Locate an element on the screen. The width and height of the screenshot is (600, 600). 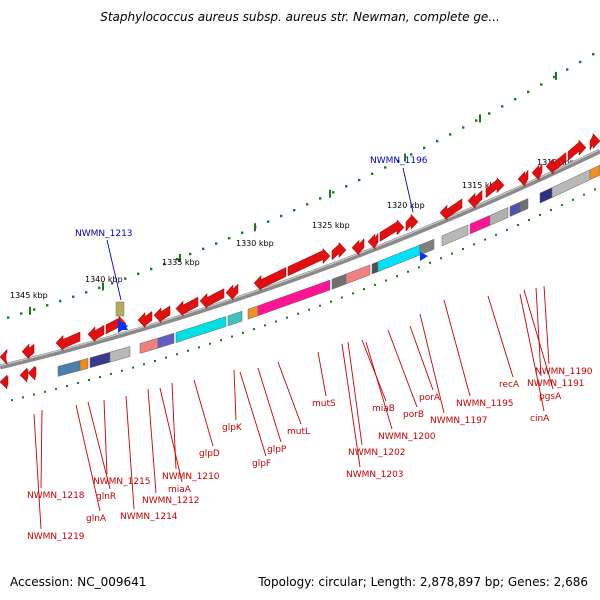
gene-label: glpK is located at coordinates (232, 428).